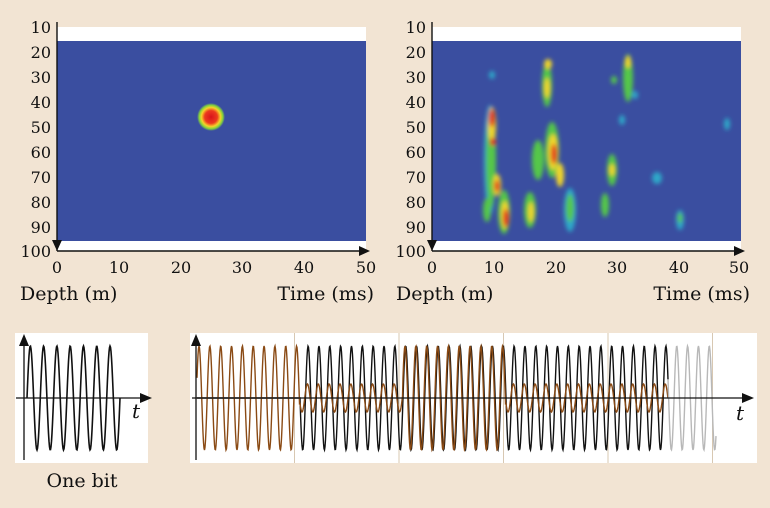 This screenshot has width=770, height=508. Describe the element at coordinates (41, 102) in the screenshot. I see `heatmap-left-ytick-40: 40` at that location.